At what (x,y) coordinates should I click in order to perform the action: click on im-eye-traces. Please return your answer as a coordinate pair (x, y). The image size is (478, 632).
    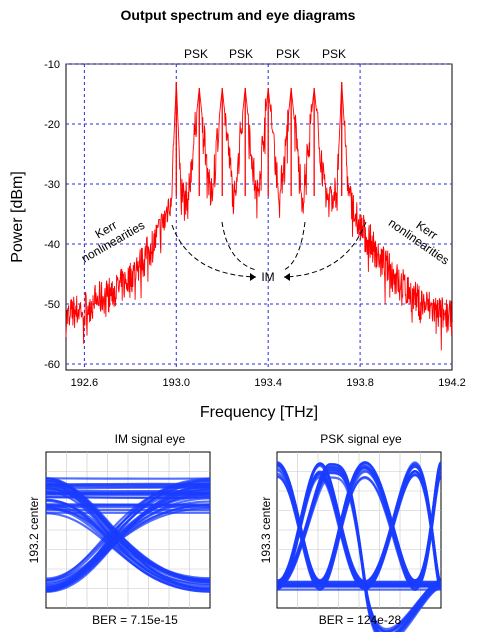
    Looking at the image, I should click on (128, 535).